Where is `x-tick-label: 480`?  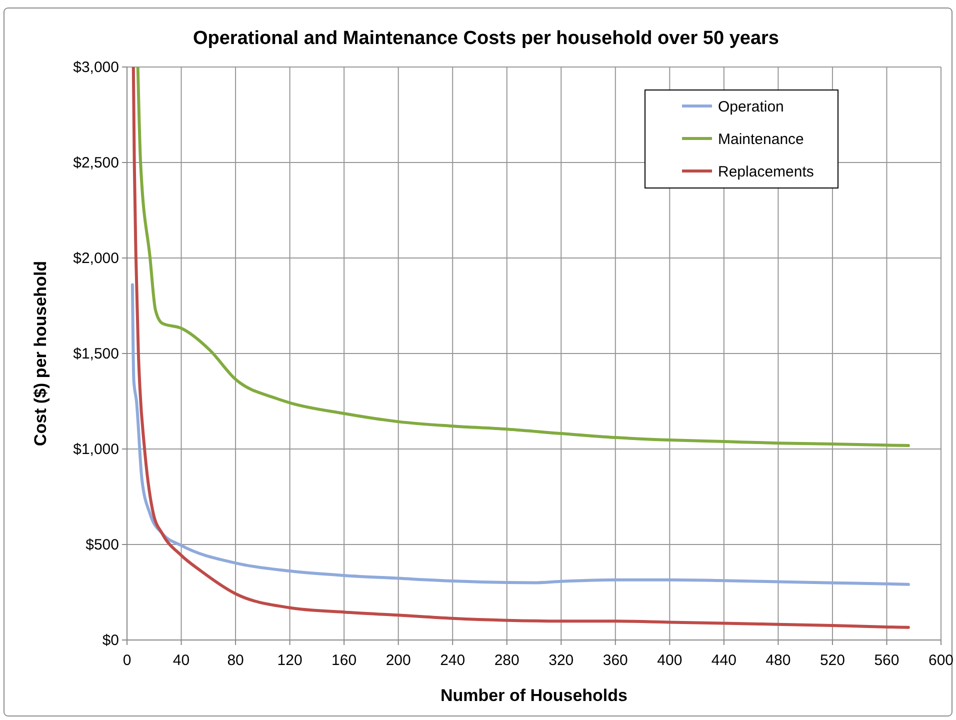 x-tick-label: 480 is located at coordinates (778, 660).